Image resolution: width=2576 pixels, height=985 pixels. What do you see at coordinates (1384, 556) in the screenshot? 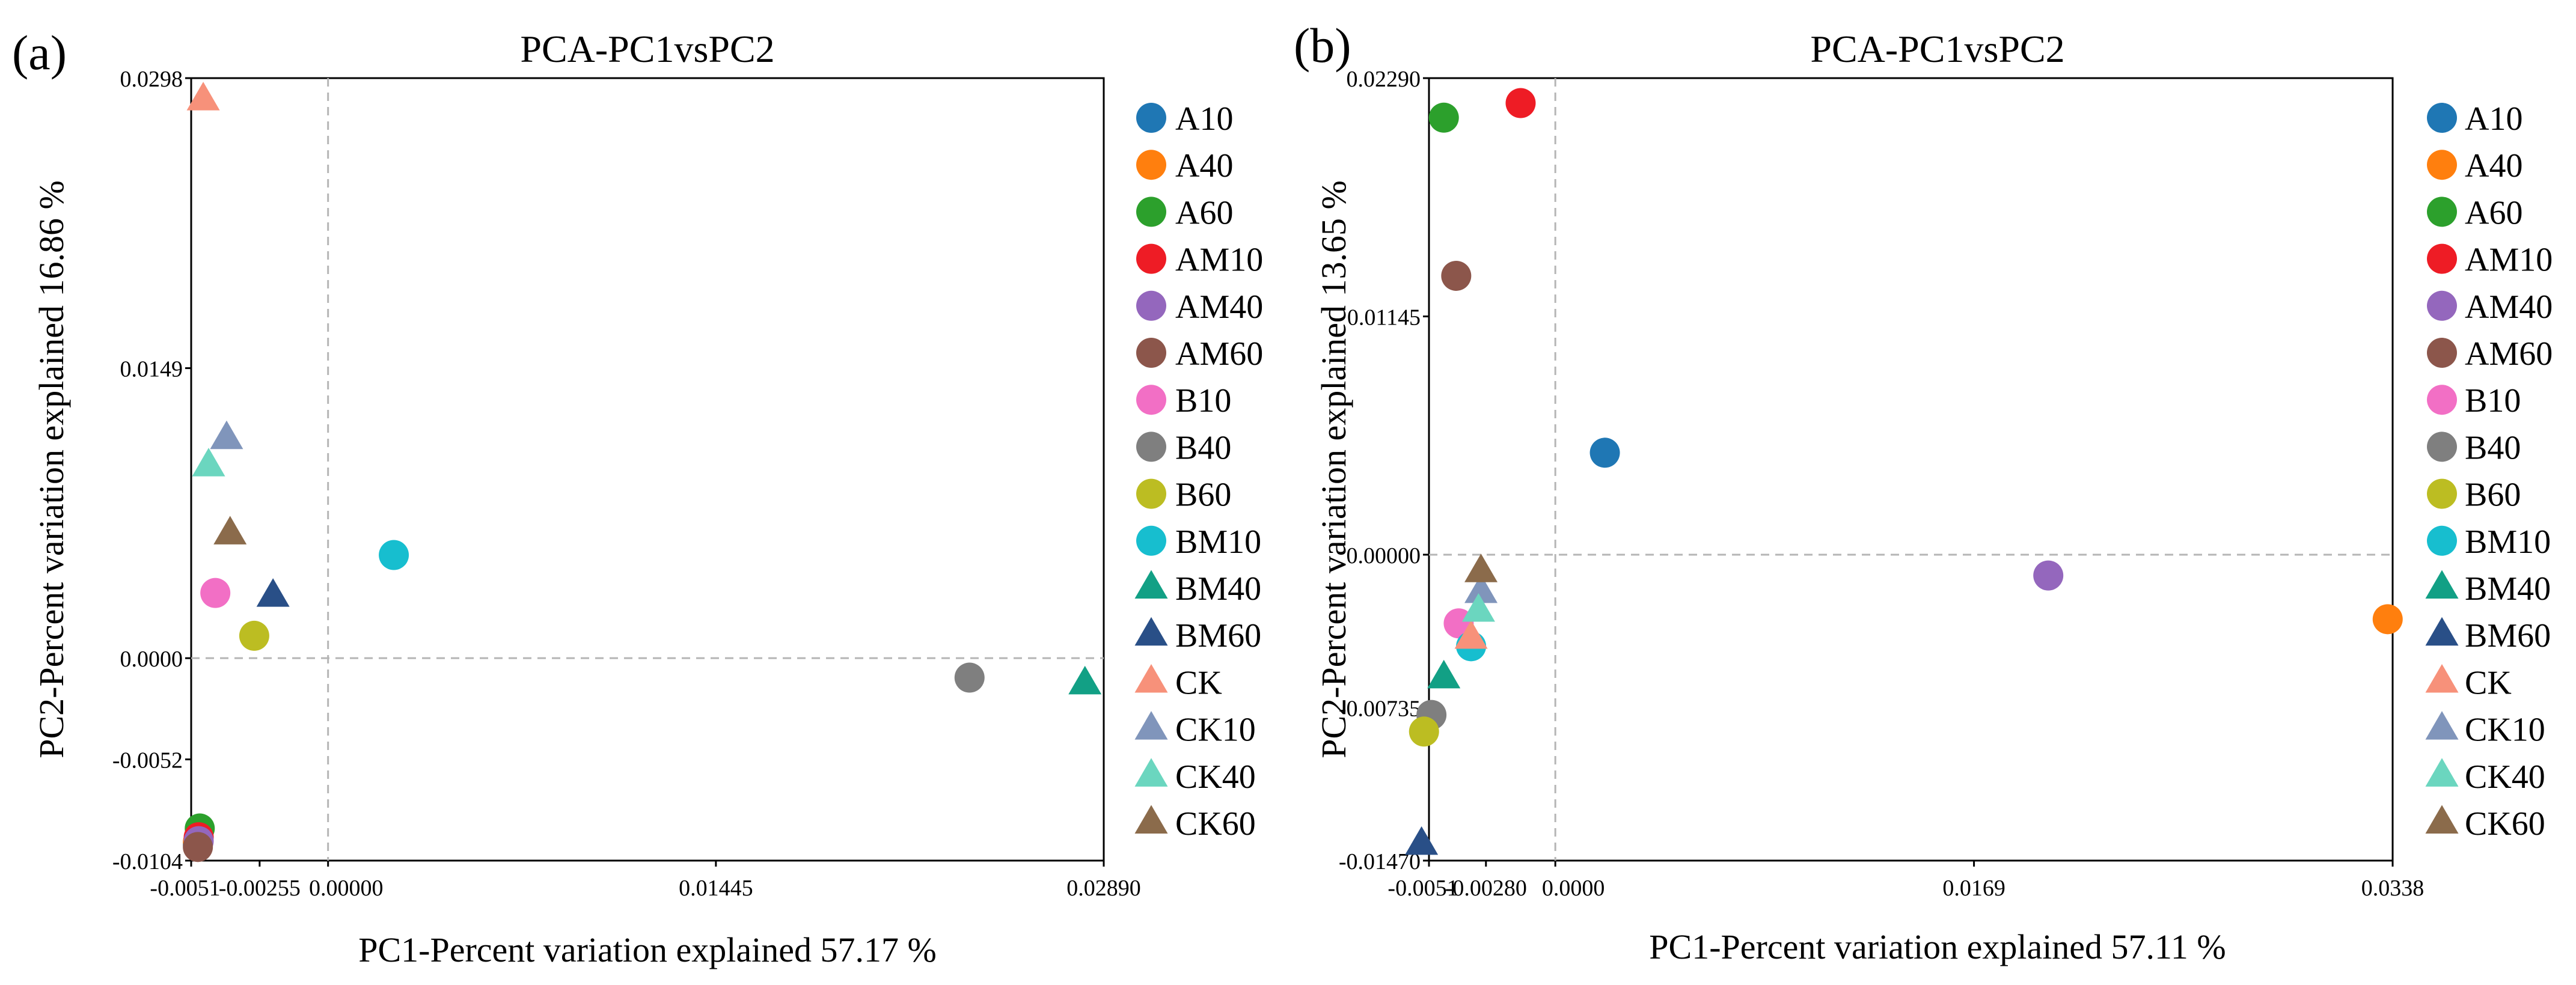
I see `panel-b-y-tick-label: 0.00000` at bounding box center [1384, 556].